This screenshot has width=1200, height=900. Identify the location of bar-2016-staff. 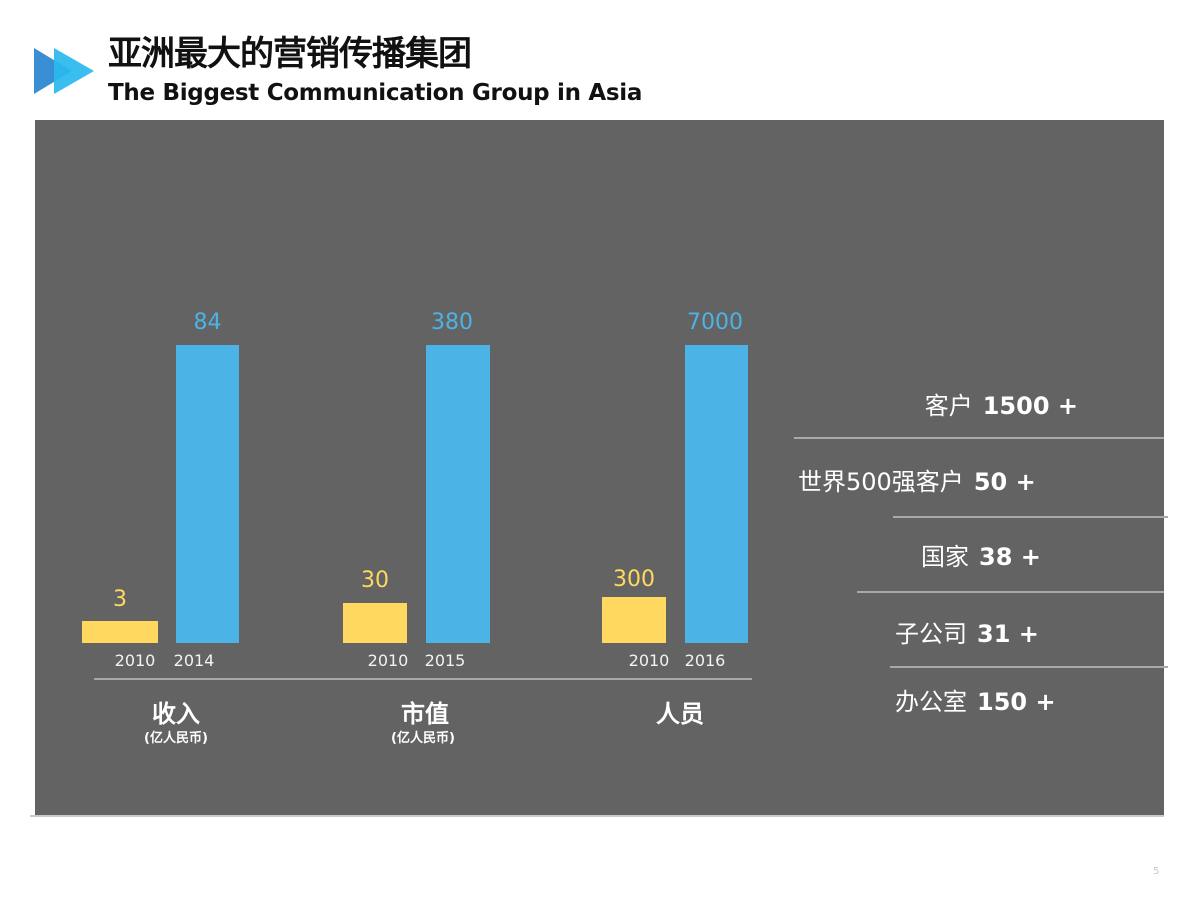
(716, 494).